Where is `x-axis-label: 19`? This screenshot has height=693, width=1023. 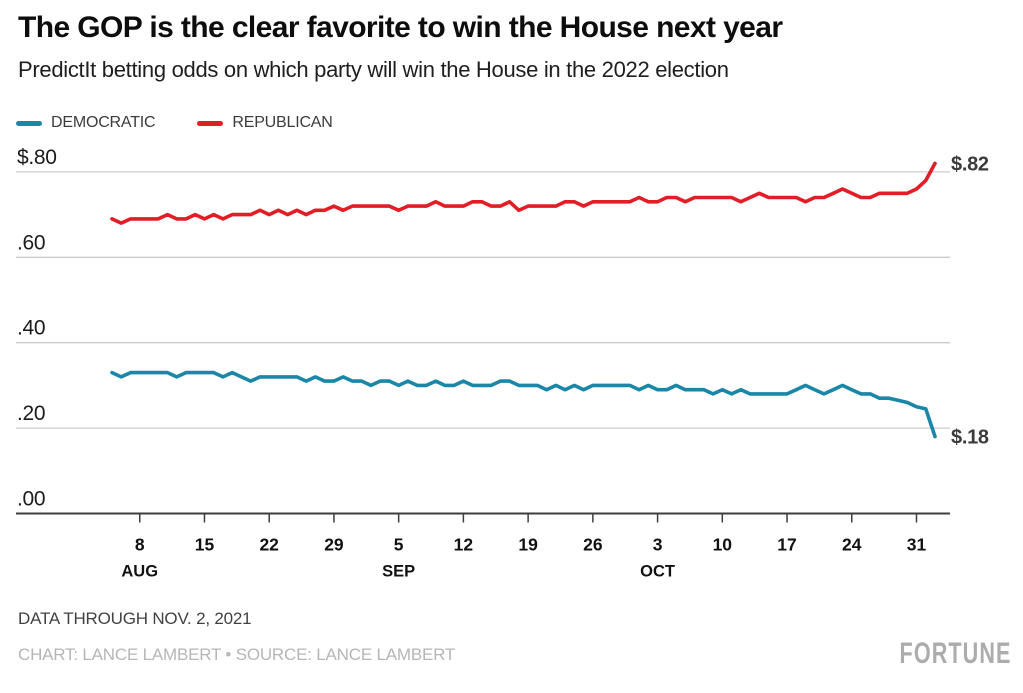
x-axis-label: 19 is located at coordinates (528, 545).